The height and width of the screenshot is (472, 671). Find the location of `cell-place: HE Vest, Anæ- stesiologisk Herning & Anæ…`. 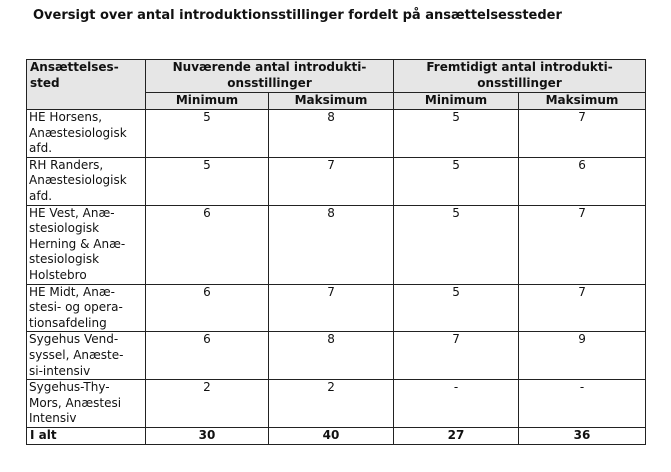

cell-place: HE Vest, Anæ- stesiologisk Herning & Anæ… is located at coordinates (86, 244).